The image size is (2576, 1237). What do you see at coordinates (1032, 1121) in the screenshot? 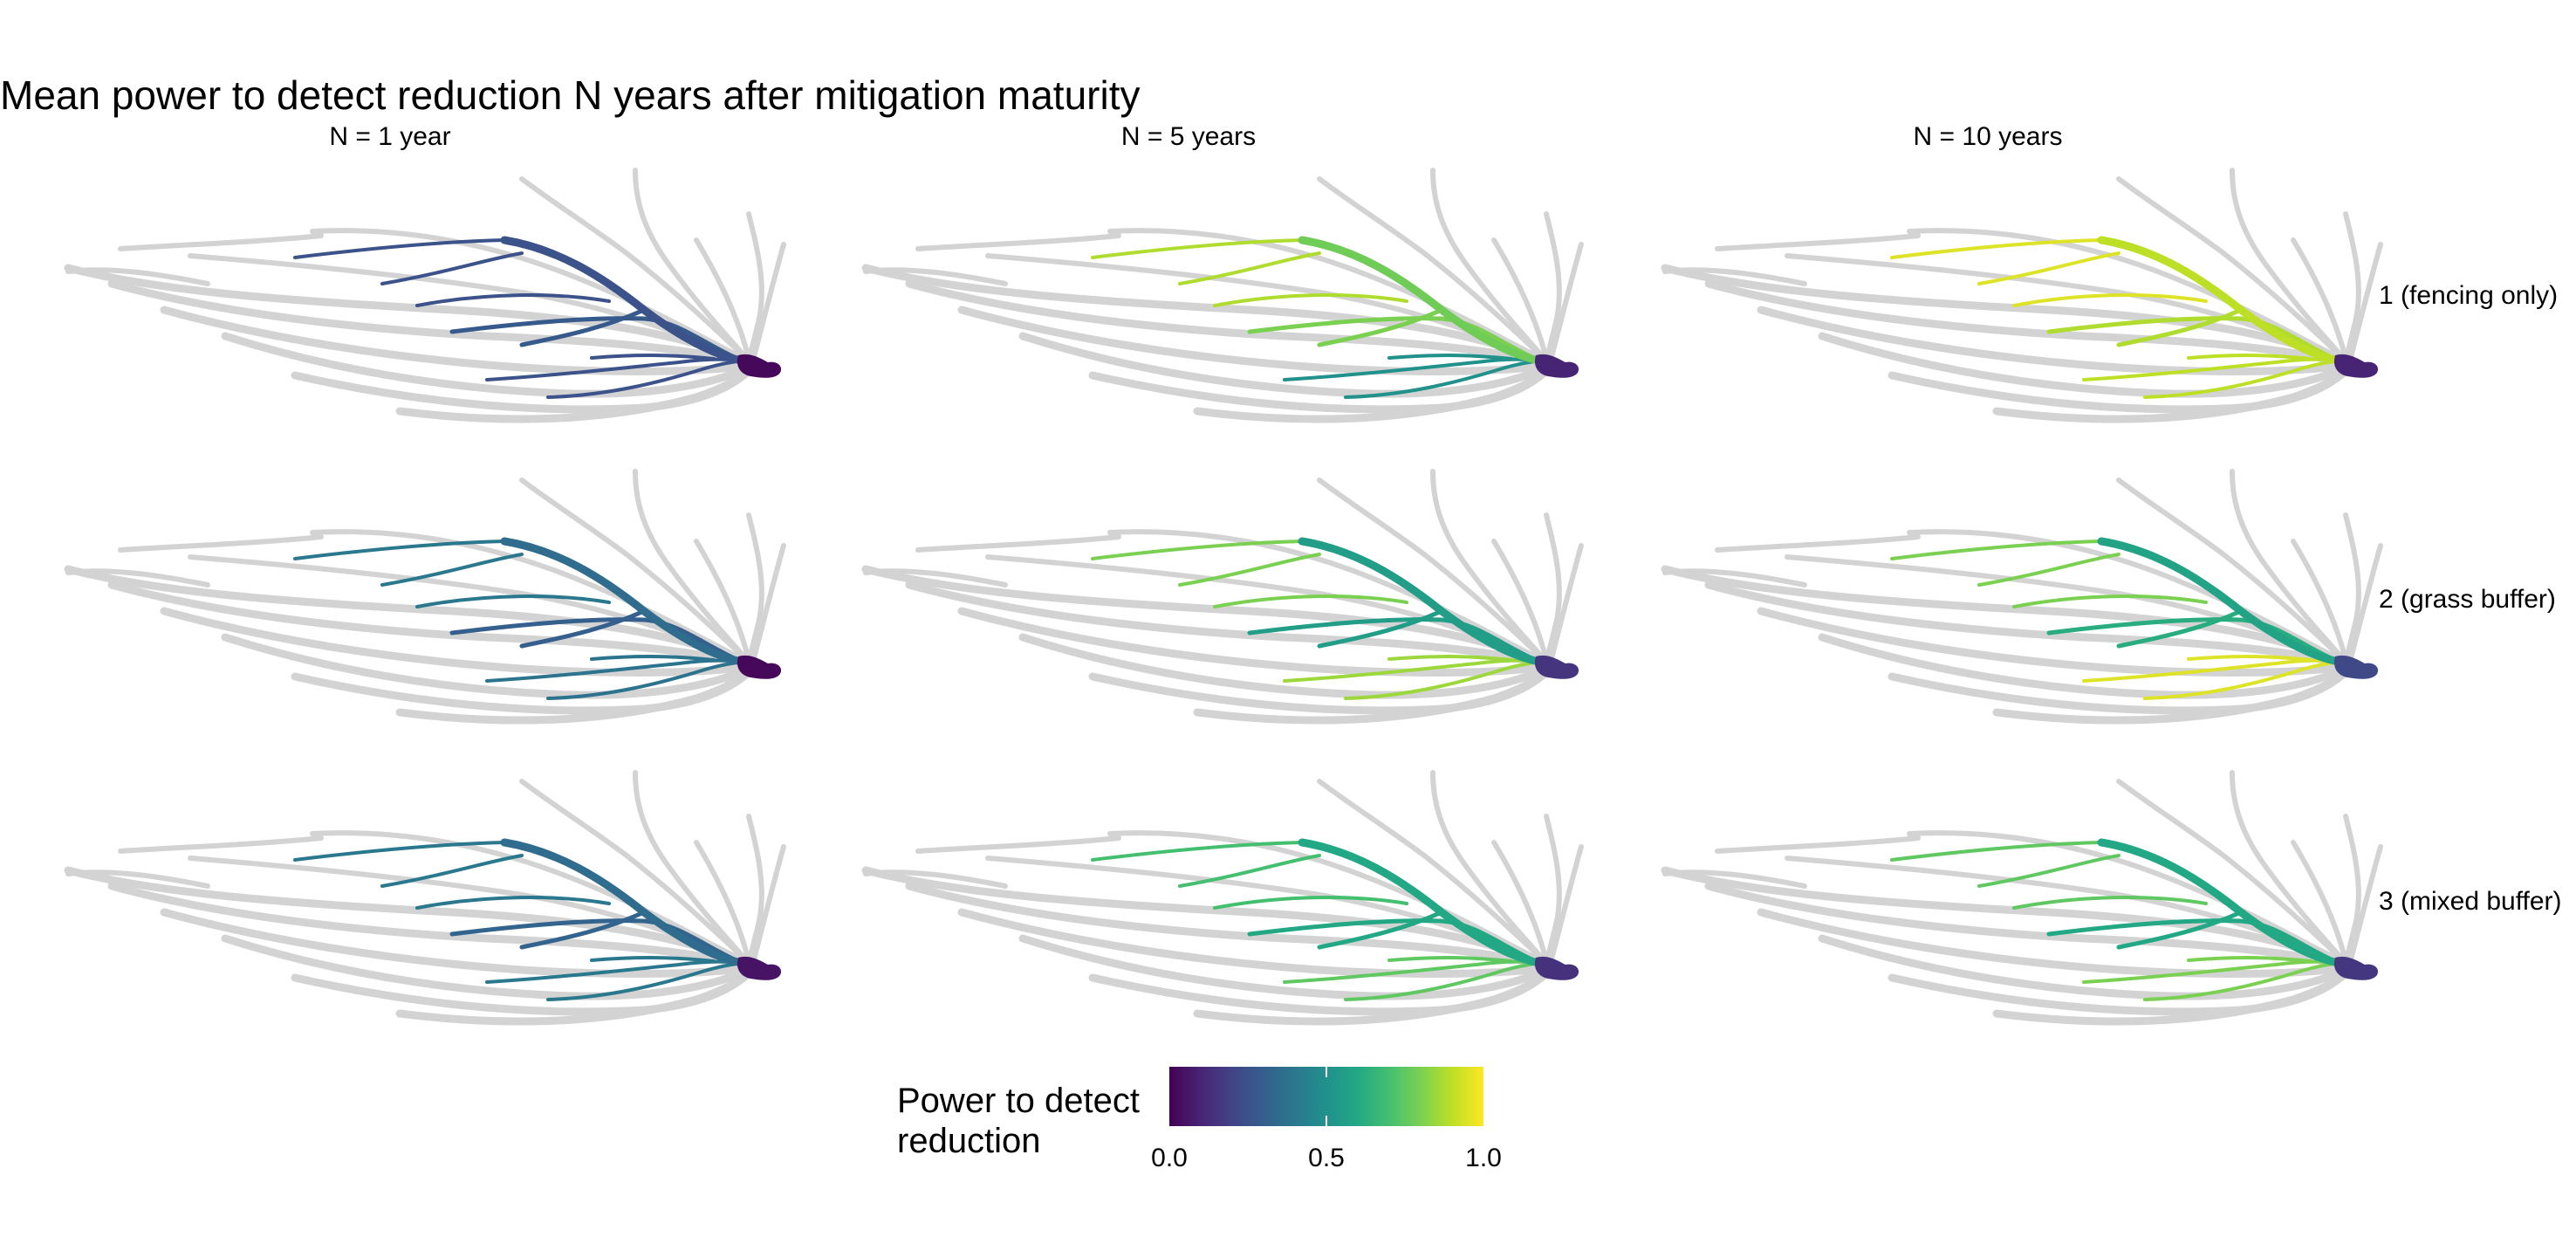
I see `legend-title: Power to detect reduction` at bounding box center [1032, 1121].